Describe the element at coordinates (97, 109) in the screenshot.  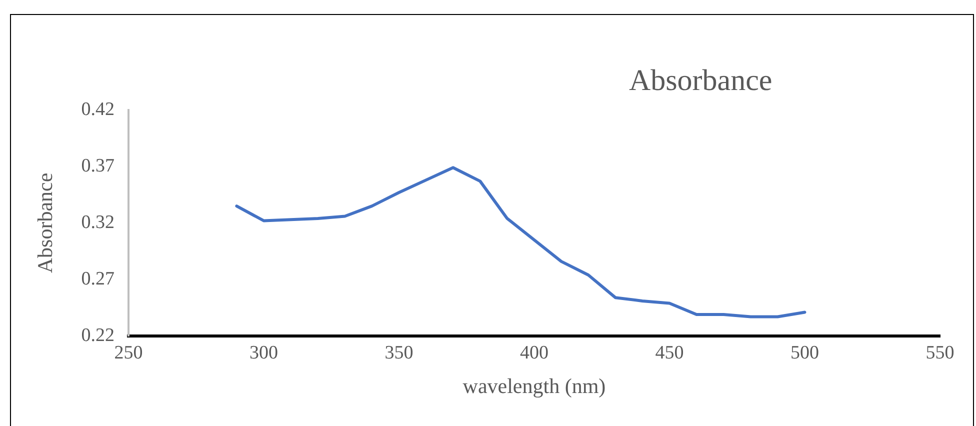
I see `y-tick-label: 0.42` at that location.